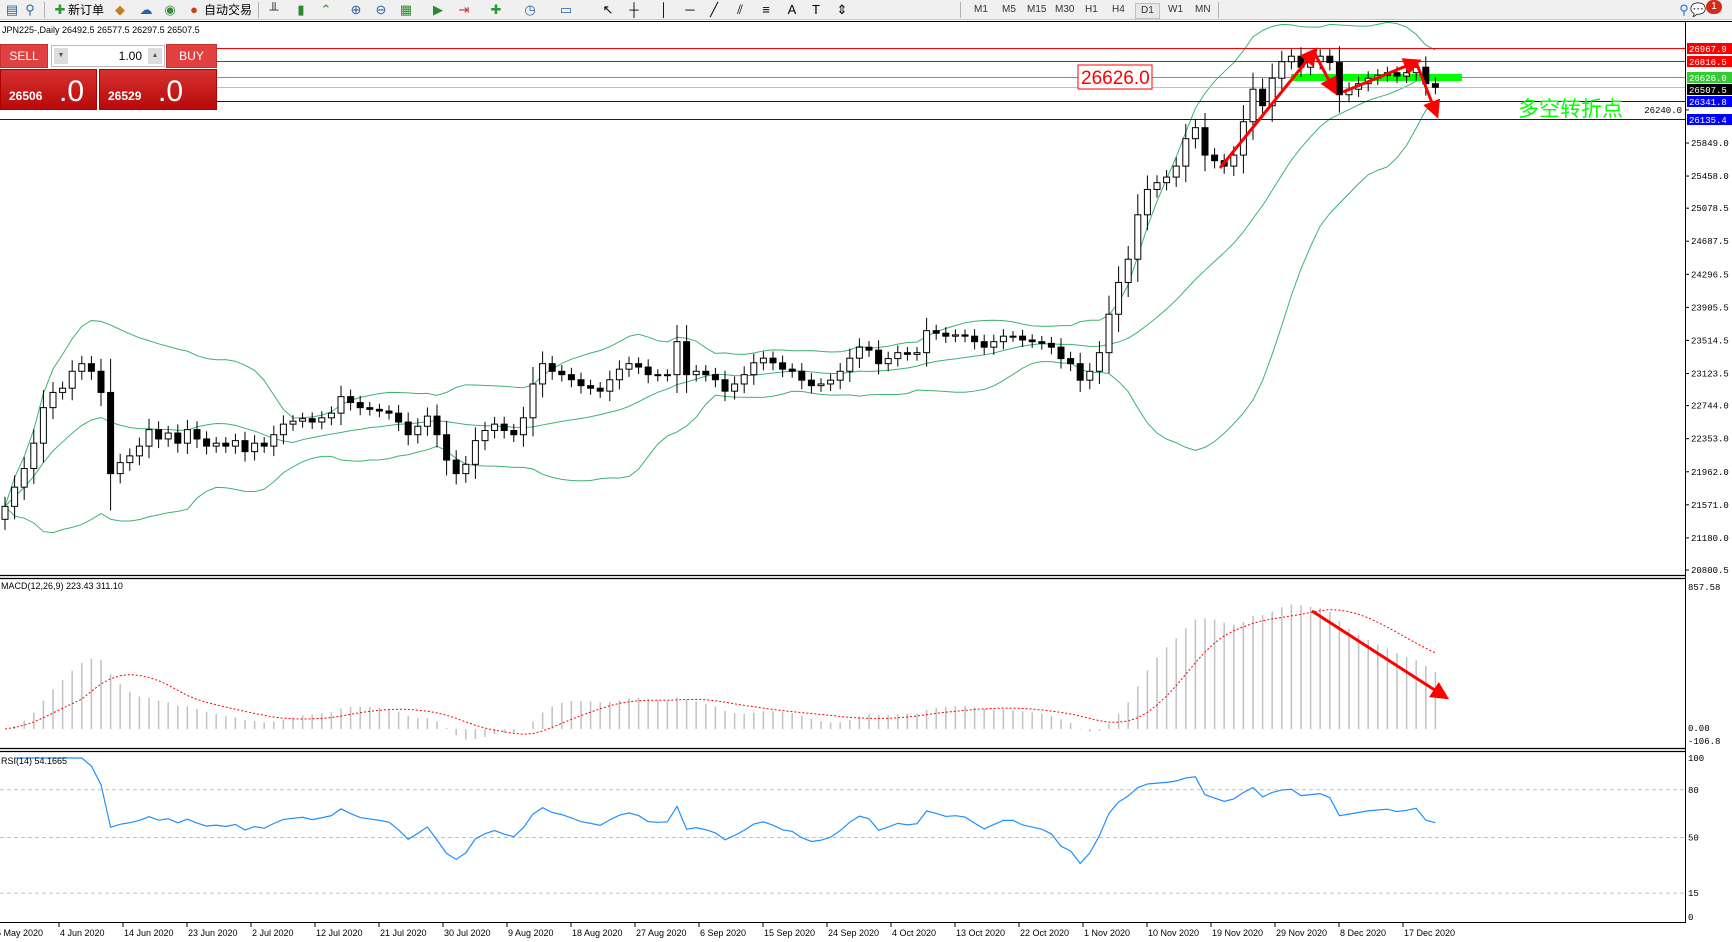 The height and width of the screenshot is (942, 1732). I want to click on increase-lot-button: ▲, so click(155, 56).